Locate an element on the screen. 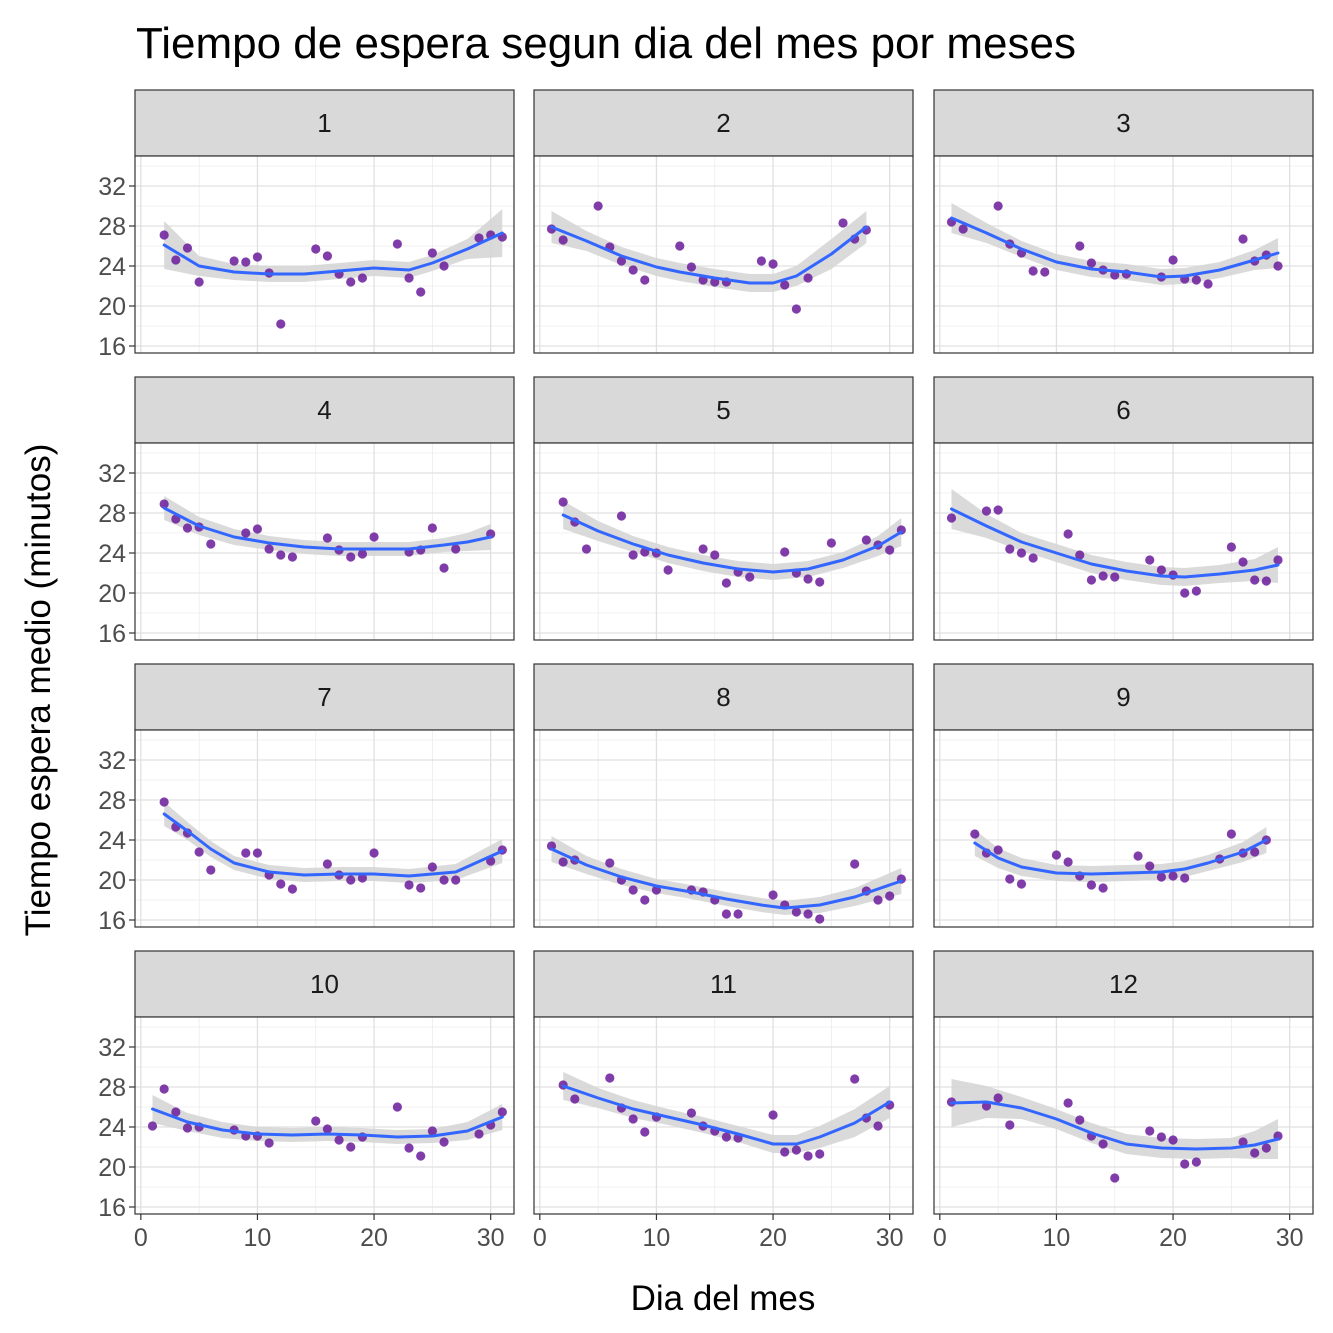  x-axis-title: Dia del mes is located at coordinates (723, 1298).